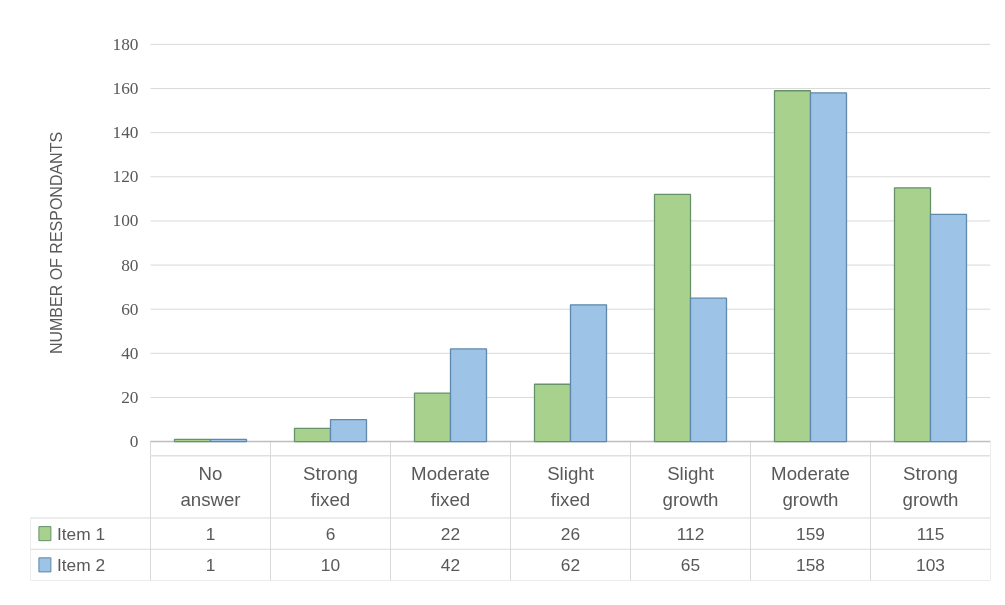  I want to click on data-label: 62, so click(570, 564).